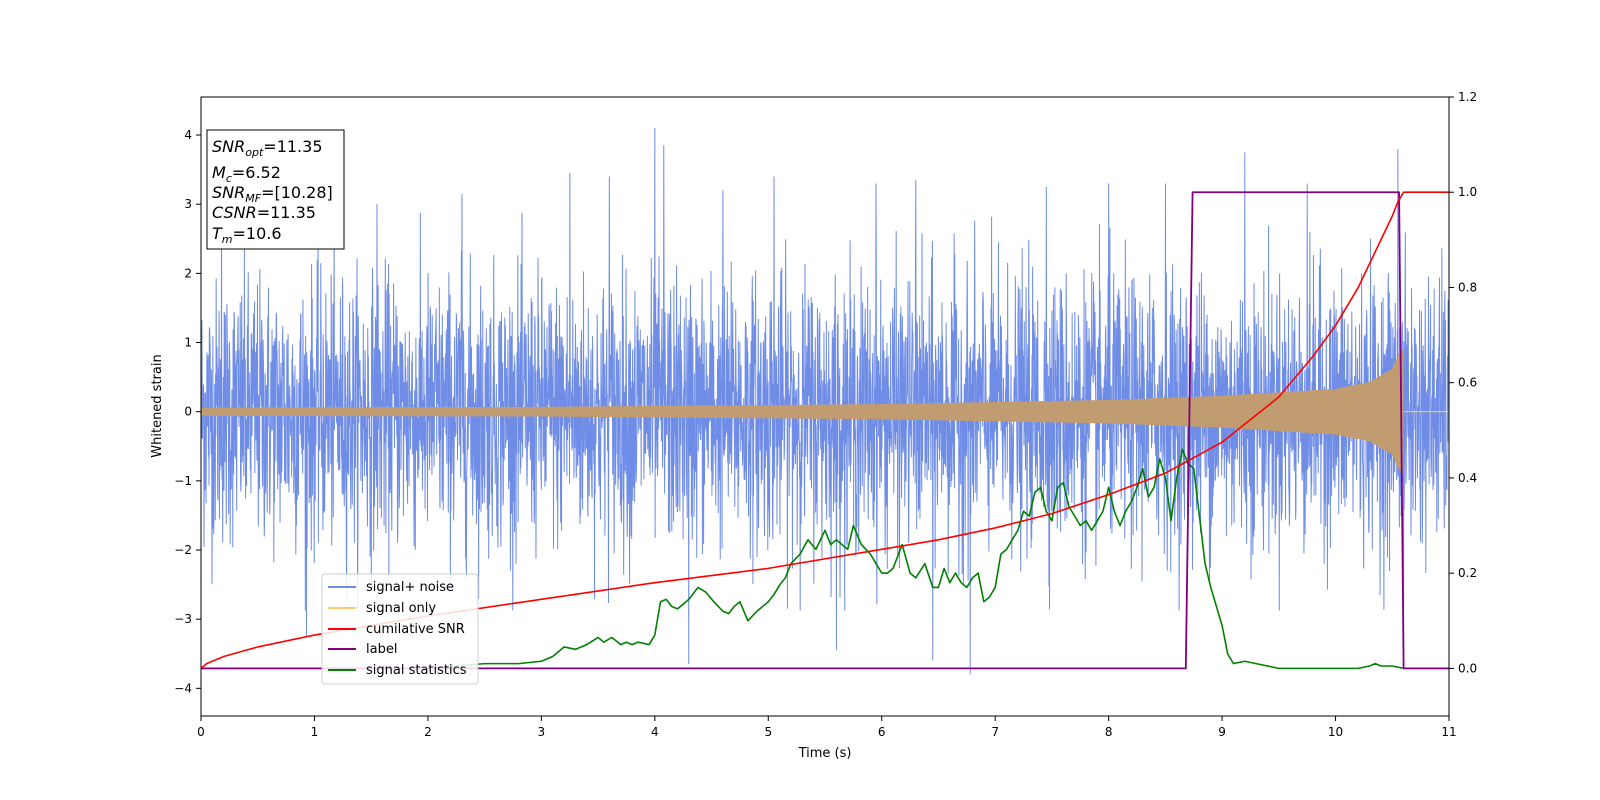  What do you see at coordinates (286, 212) in the screenshot?
I see `annotation-csnr-value: =11.35` at bounding box center [286, 212].